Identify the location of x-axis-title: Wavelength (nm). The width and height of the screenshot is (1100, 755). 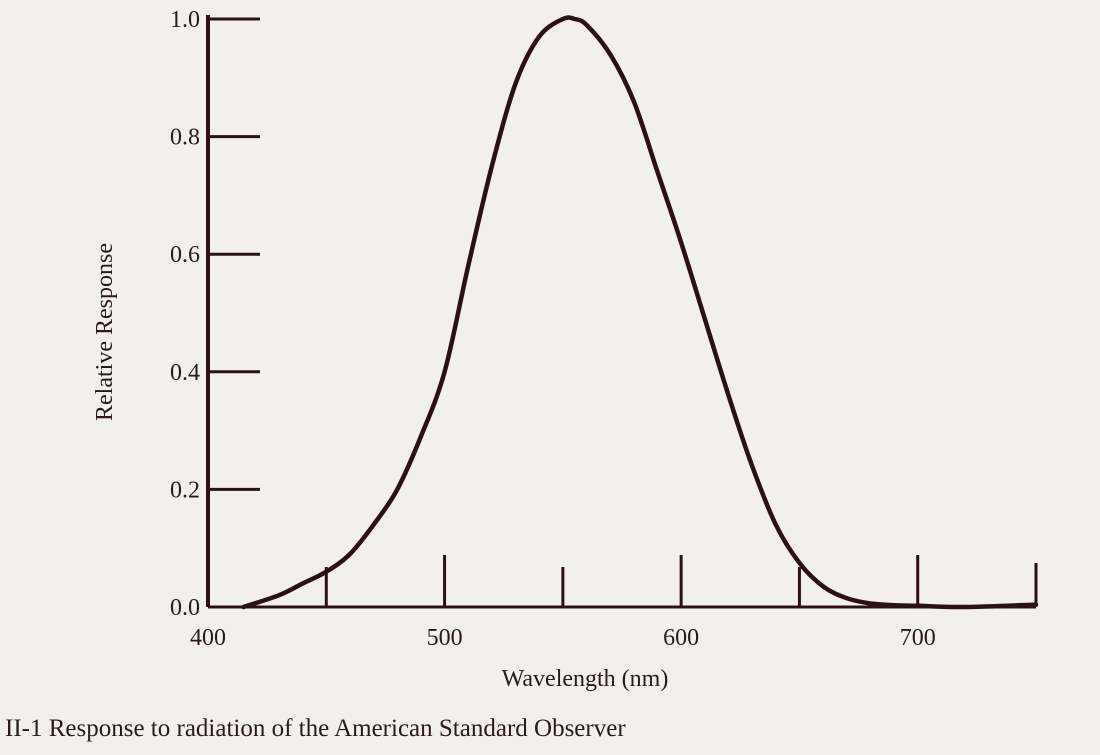
(585, 679).